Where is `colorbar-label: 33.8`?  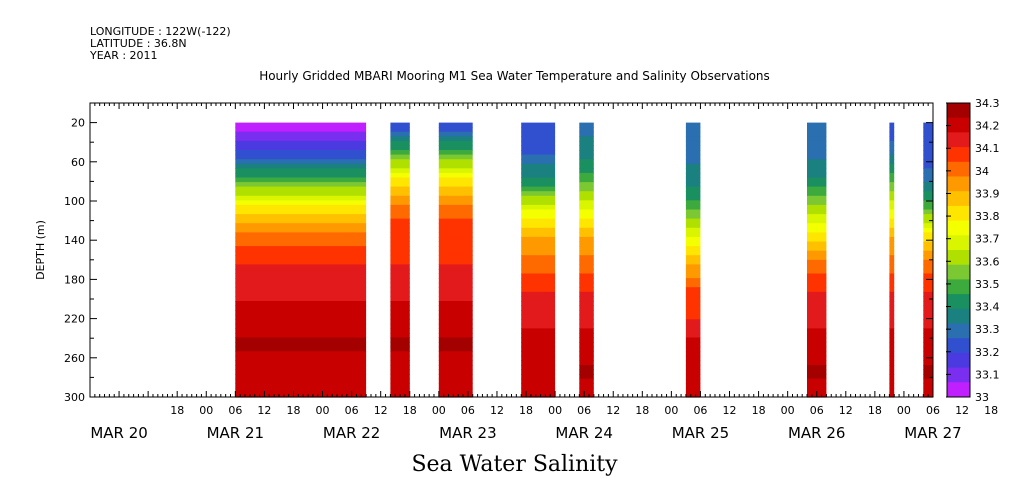
colorbar-label: 33.8 is located at coordinates (987, 216).